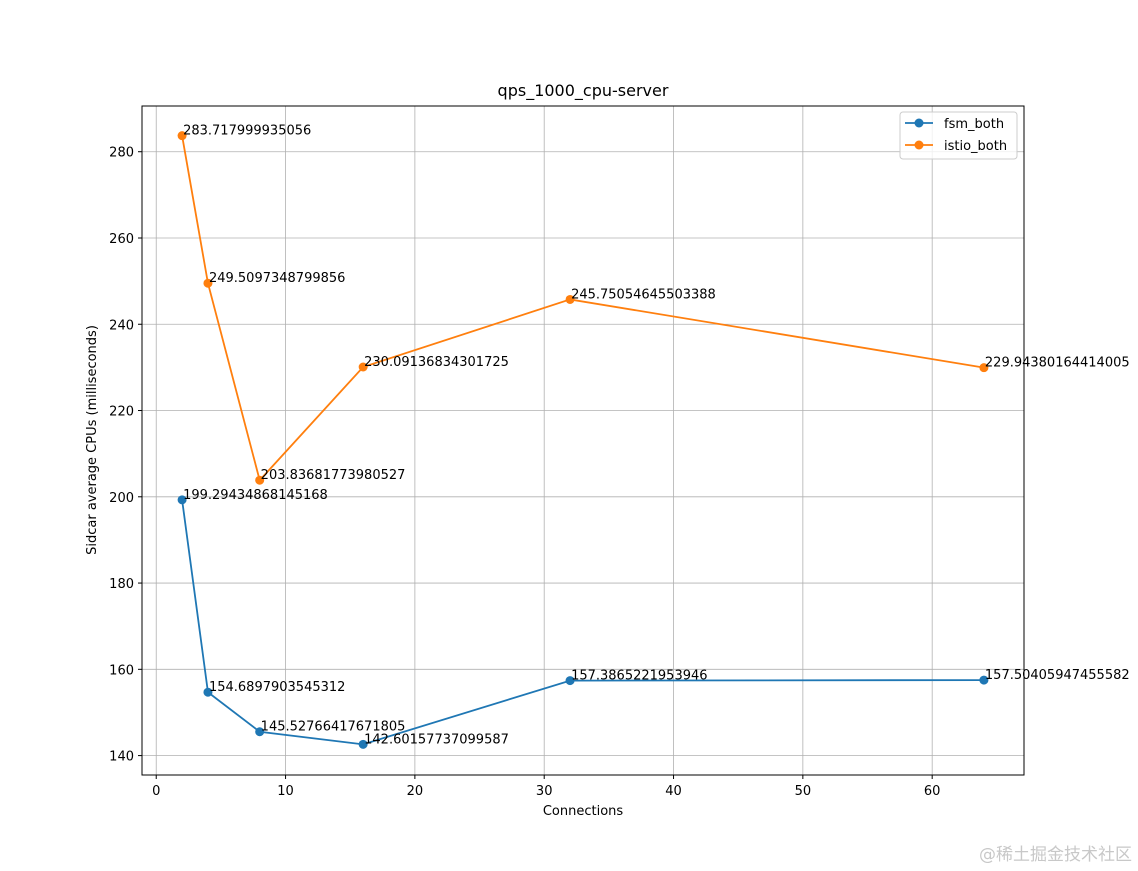 Image resolution: width=1138 pixels, height=871 pixels. Describe the element at coordinates (919, 123) in the screenshot. I see `legend-marker-fsm_both` at that location.